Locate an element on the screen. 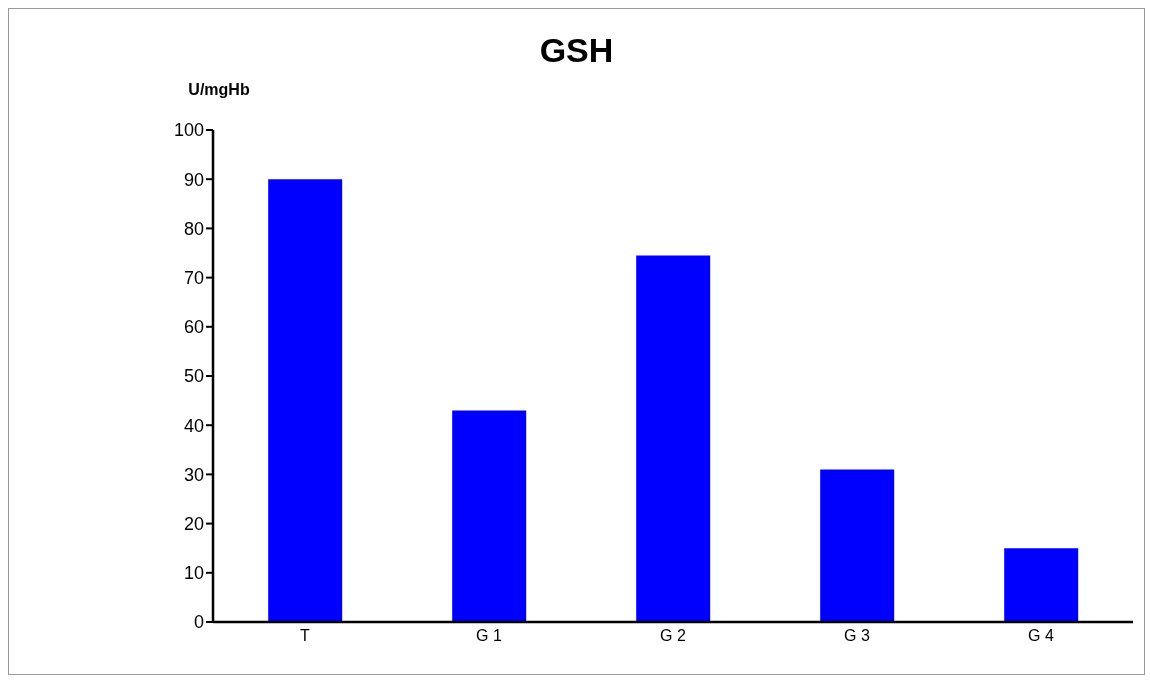  y-axis-title: U/mgHb is located at coordinates (219, 90).